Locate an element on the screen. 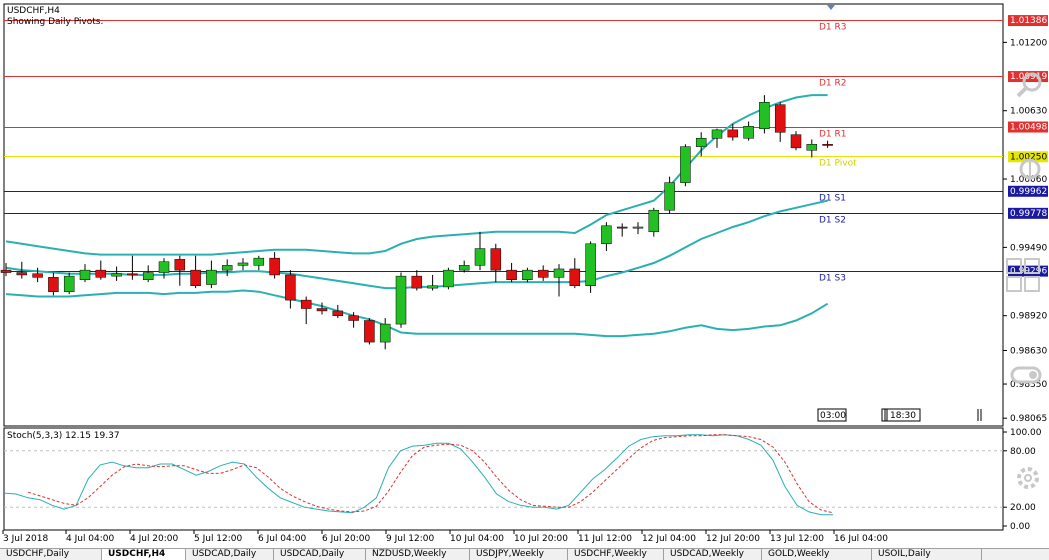 This screenshot has width=1049, height=560. time-tick-label: 10 Jul 04:00 is located at coordinates (477, 539).